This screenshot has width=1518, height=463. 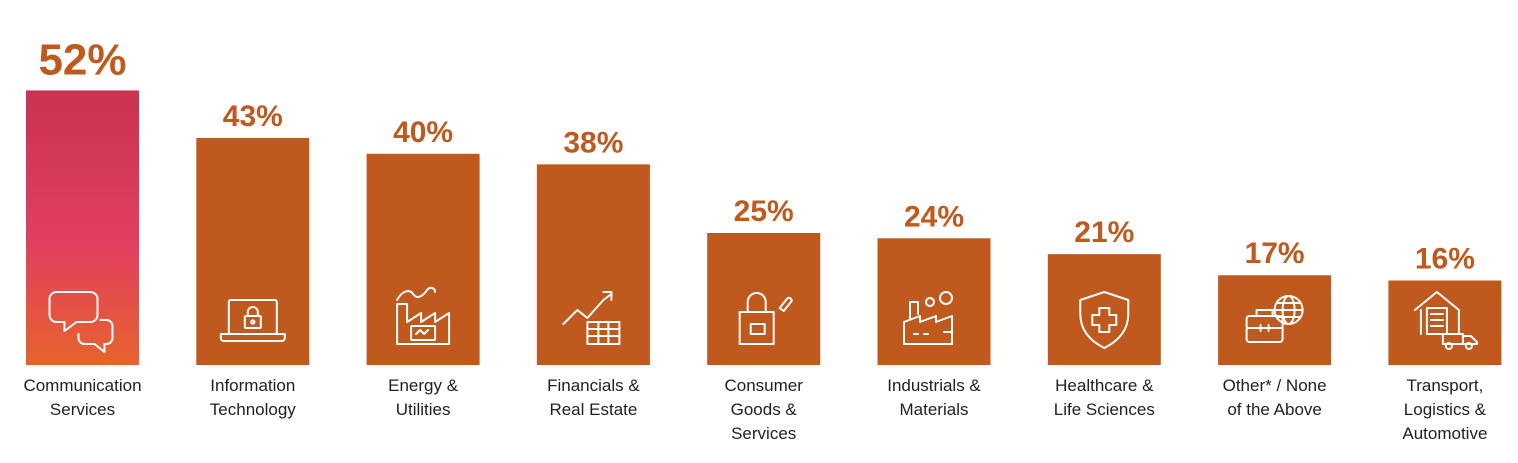 I want to click on category-label-6: Industrials & Materials, so click(x=934, y=397).